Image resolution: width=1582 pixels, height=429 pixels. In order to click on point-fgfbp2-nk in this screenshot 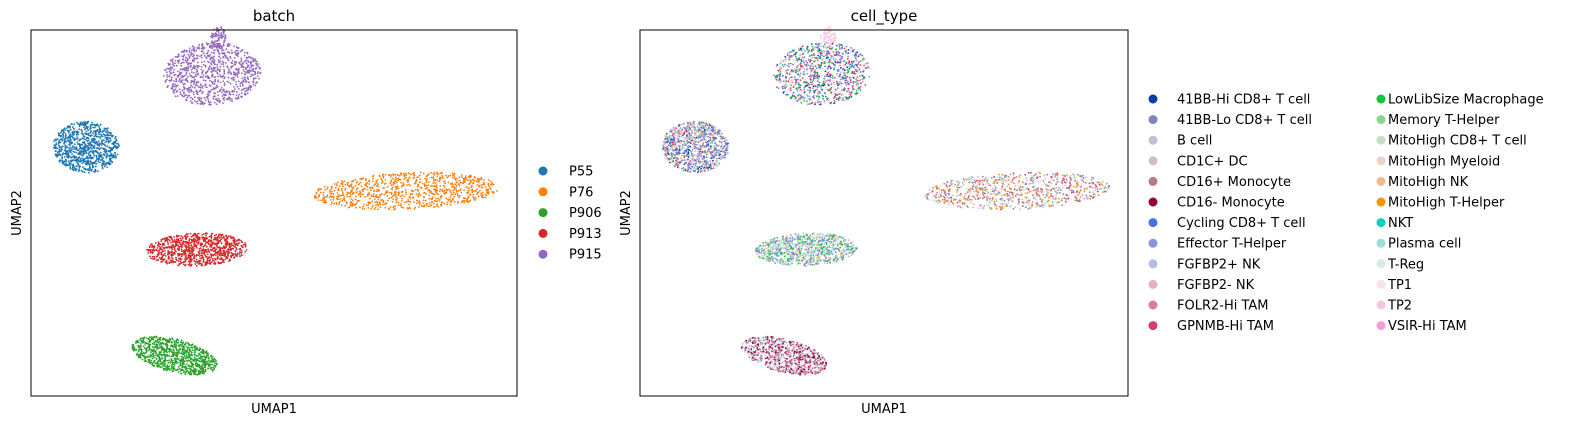, I will do `click(675, 138)`.